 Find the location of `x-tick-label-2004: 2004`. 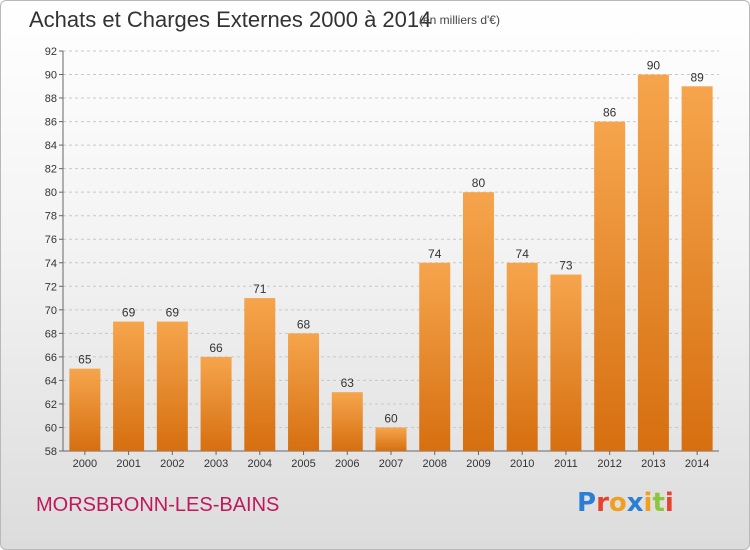

x-tick-label-2004: 2004 is located at coordinates (260, 464).